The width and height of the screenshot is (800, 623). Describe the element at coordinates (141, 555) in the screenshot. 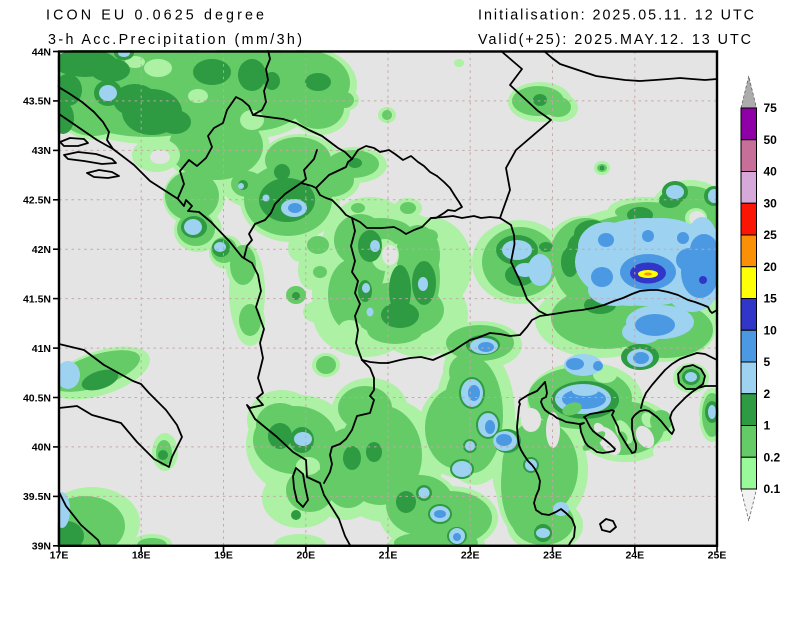

I see `svg-text: 18E` at that location.